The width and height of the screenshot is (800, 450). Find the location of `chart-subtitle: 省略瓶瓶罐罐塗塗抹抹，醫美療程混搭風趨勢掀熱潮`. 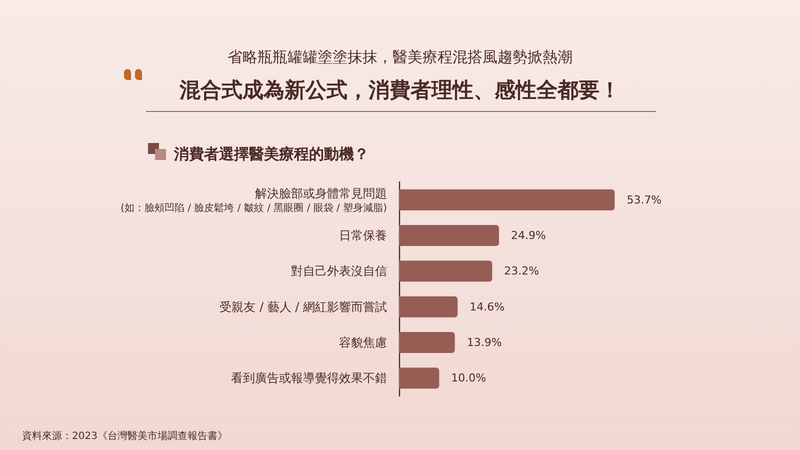

chart-subtitle: 省略瓶瓶罐罐塗塗抹抹，醫美療程混搭風趨勢掀熱潮 is located at coordinates (400, 57).